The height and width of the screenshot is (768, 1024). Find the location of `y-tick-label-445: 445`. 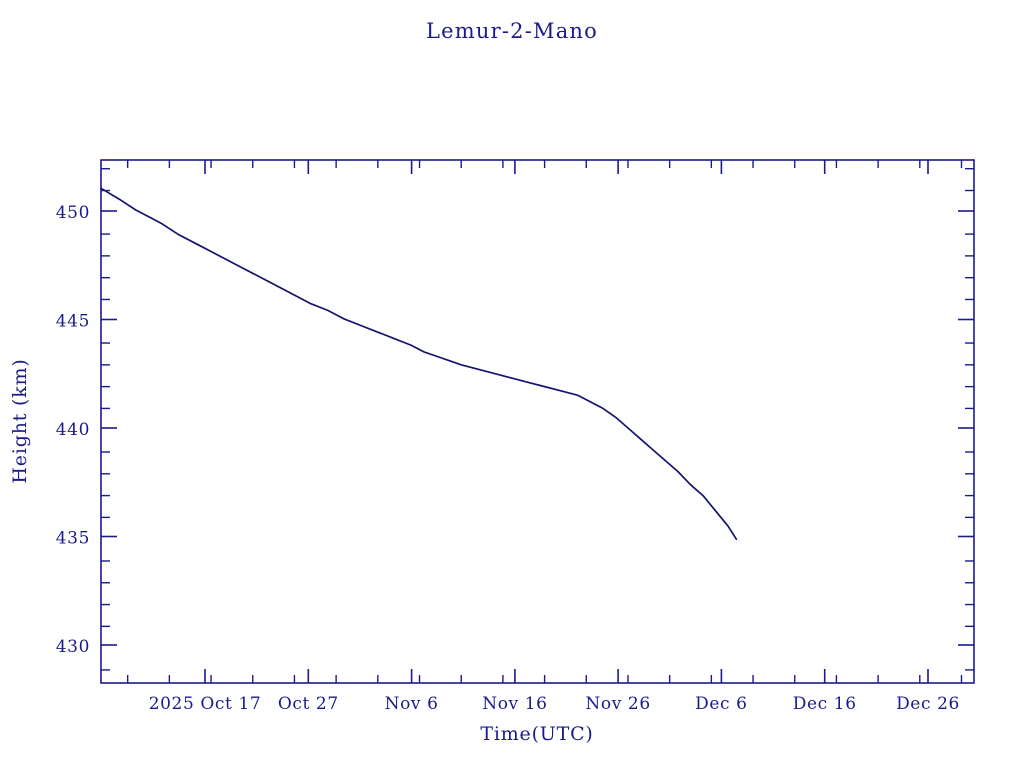

y-tick-label-445: 445 is located at coordinates (73, 322).